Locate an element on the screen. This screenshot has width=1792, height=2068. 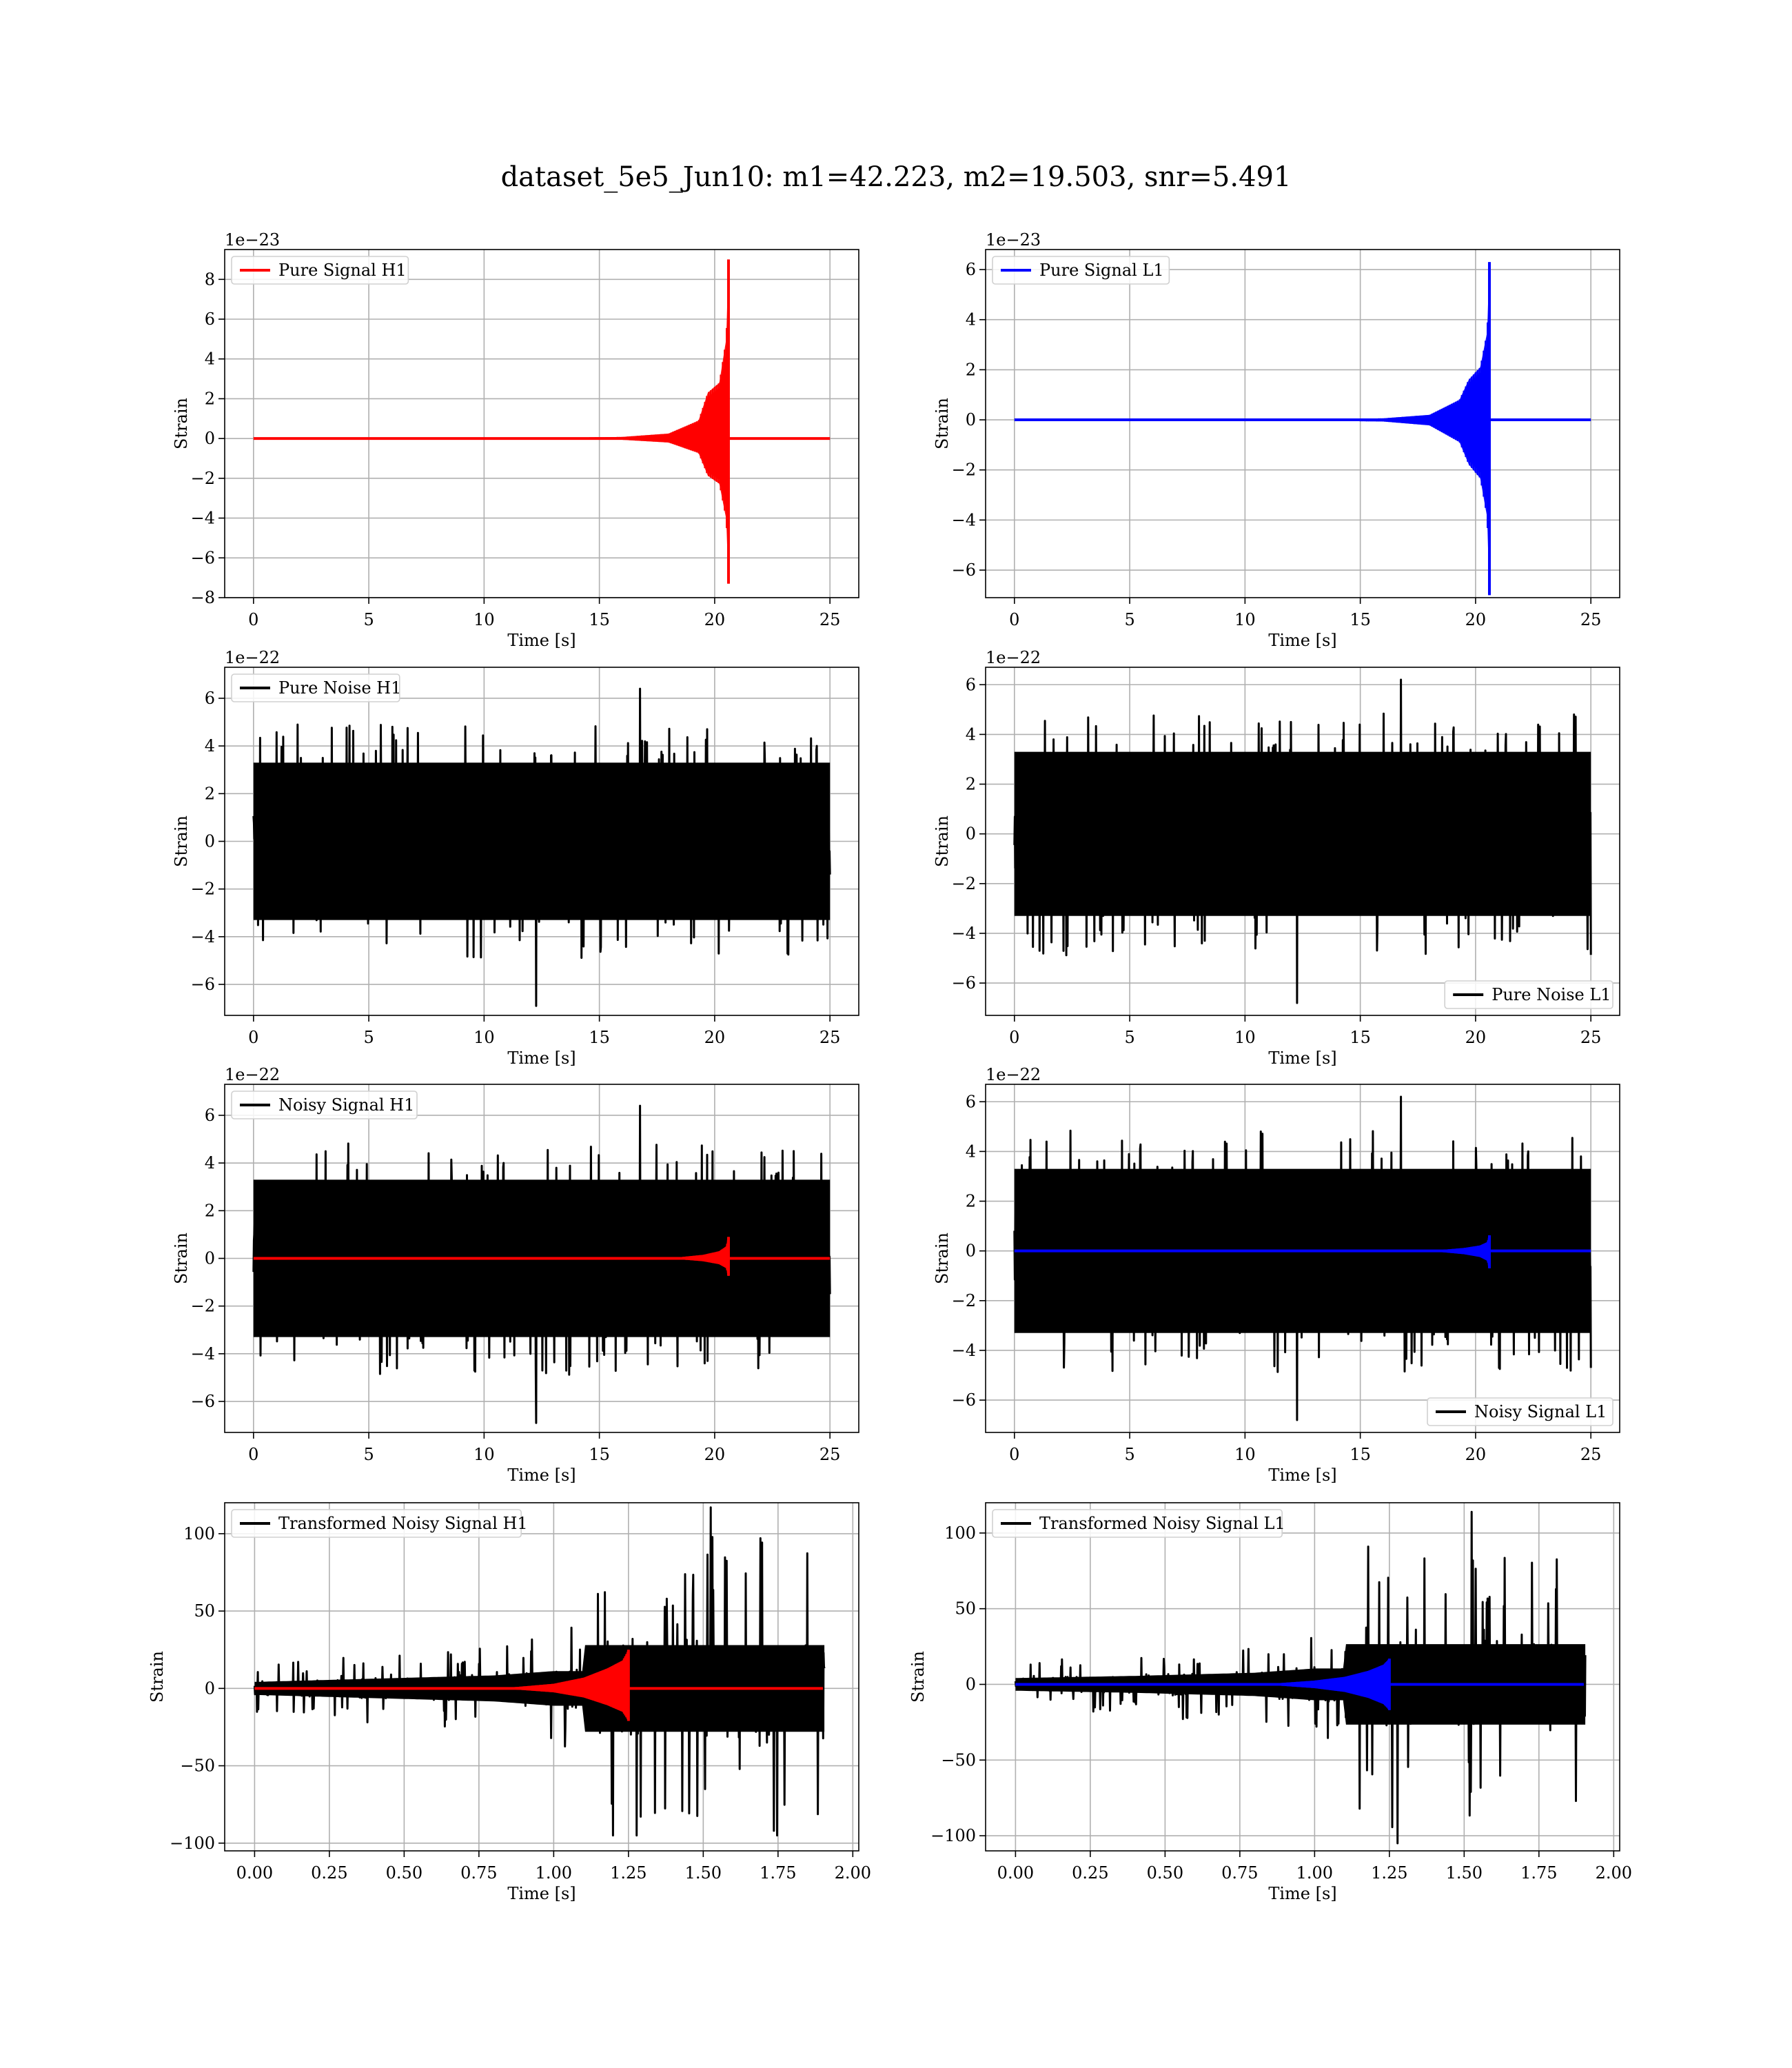
legend-label: Pure Signal H1 is located at coordinates (342, 270).